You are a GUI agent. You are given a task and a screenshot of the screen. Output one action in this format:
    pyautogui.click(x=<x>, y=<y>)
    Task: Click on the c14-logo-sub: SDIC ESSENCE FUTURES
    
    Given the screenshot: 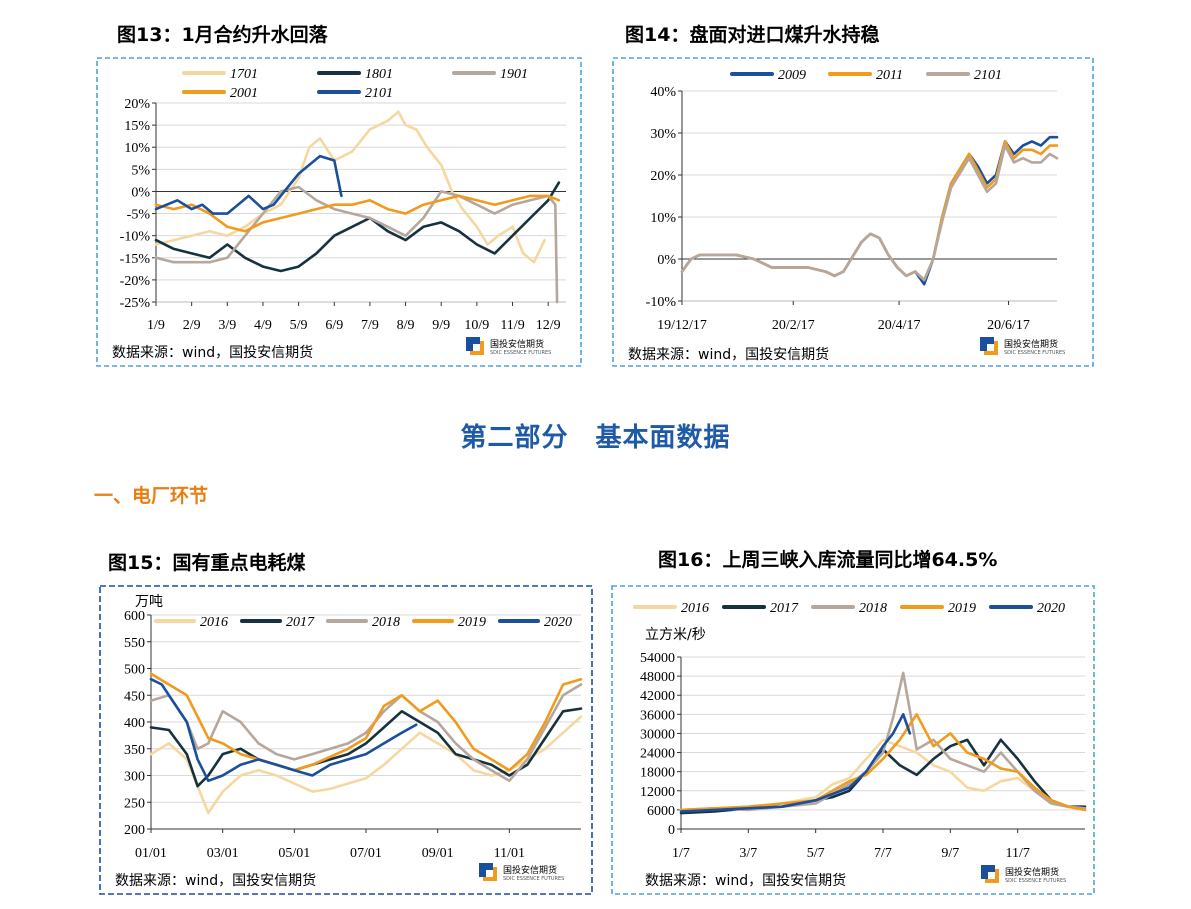 What is the action you would take?
    pyautogui.click(x=1034, y=353)
    